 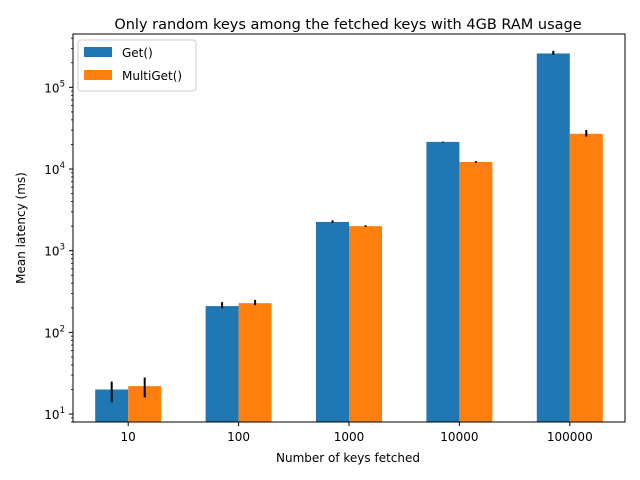 I want to click on legend: Get() MultiGet(), so click(x=137, y=65).